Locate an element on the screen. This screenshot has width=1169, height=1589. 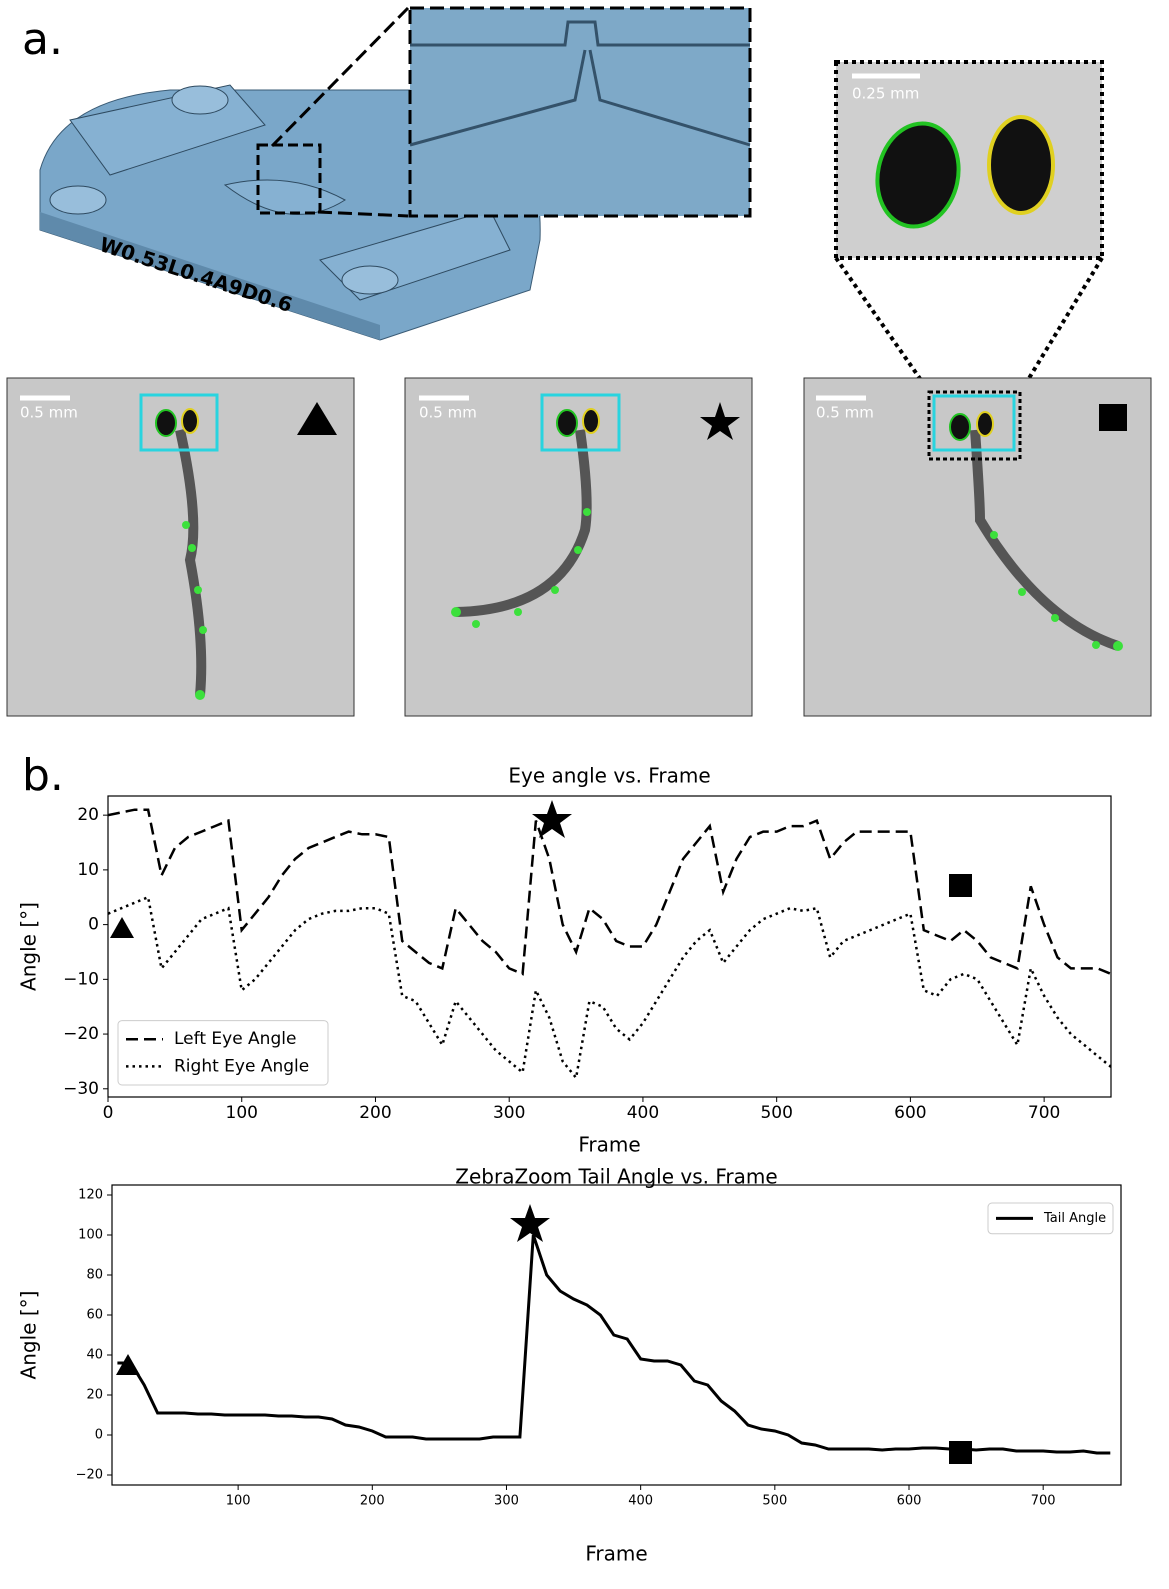
y-tick-label: −30 is located at coordinates (81, 1089).